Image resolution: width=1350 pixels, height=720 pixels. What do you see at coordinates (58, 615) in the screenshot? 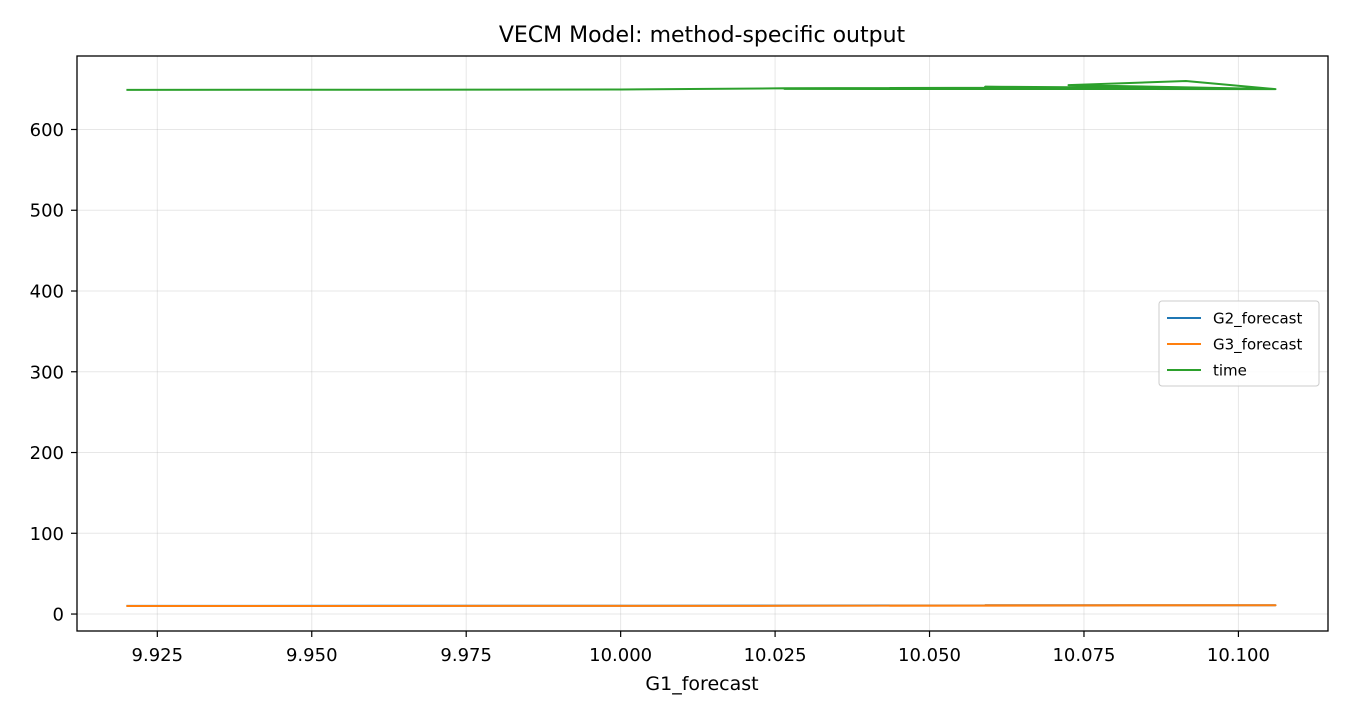
I see `y-tick-label: 0` at bounding box center [58, 615].